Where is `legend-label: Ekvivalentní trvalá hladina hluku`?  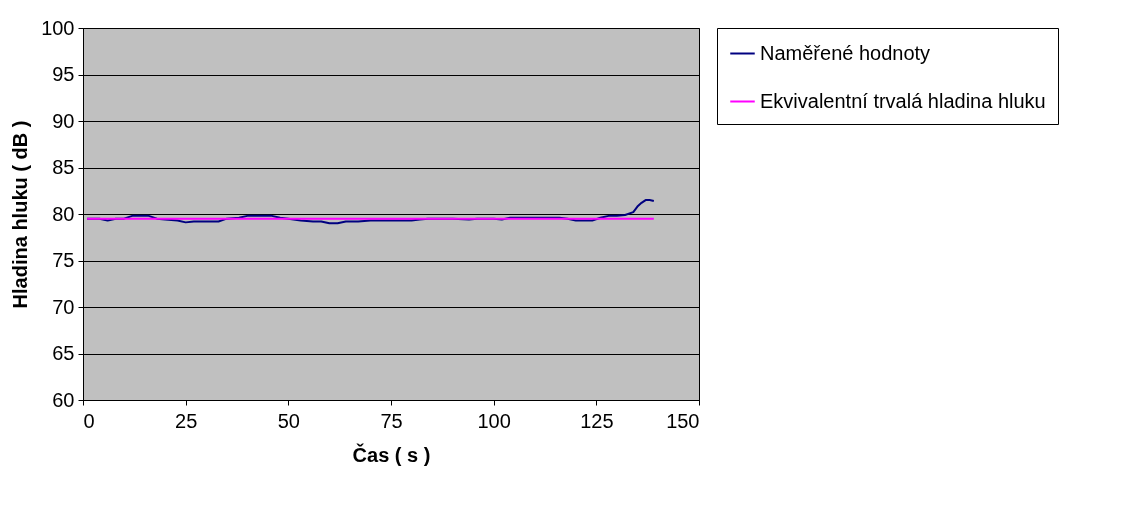 legend-label: Ekvivalentní trvalá hladina hluku is located at coordinates (903, 100).